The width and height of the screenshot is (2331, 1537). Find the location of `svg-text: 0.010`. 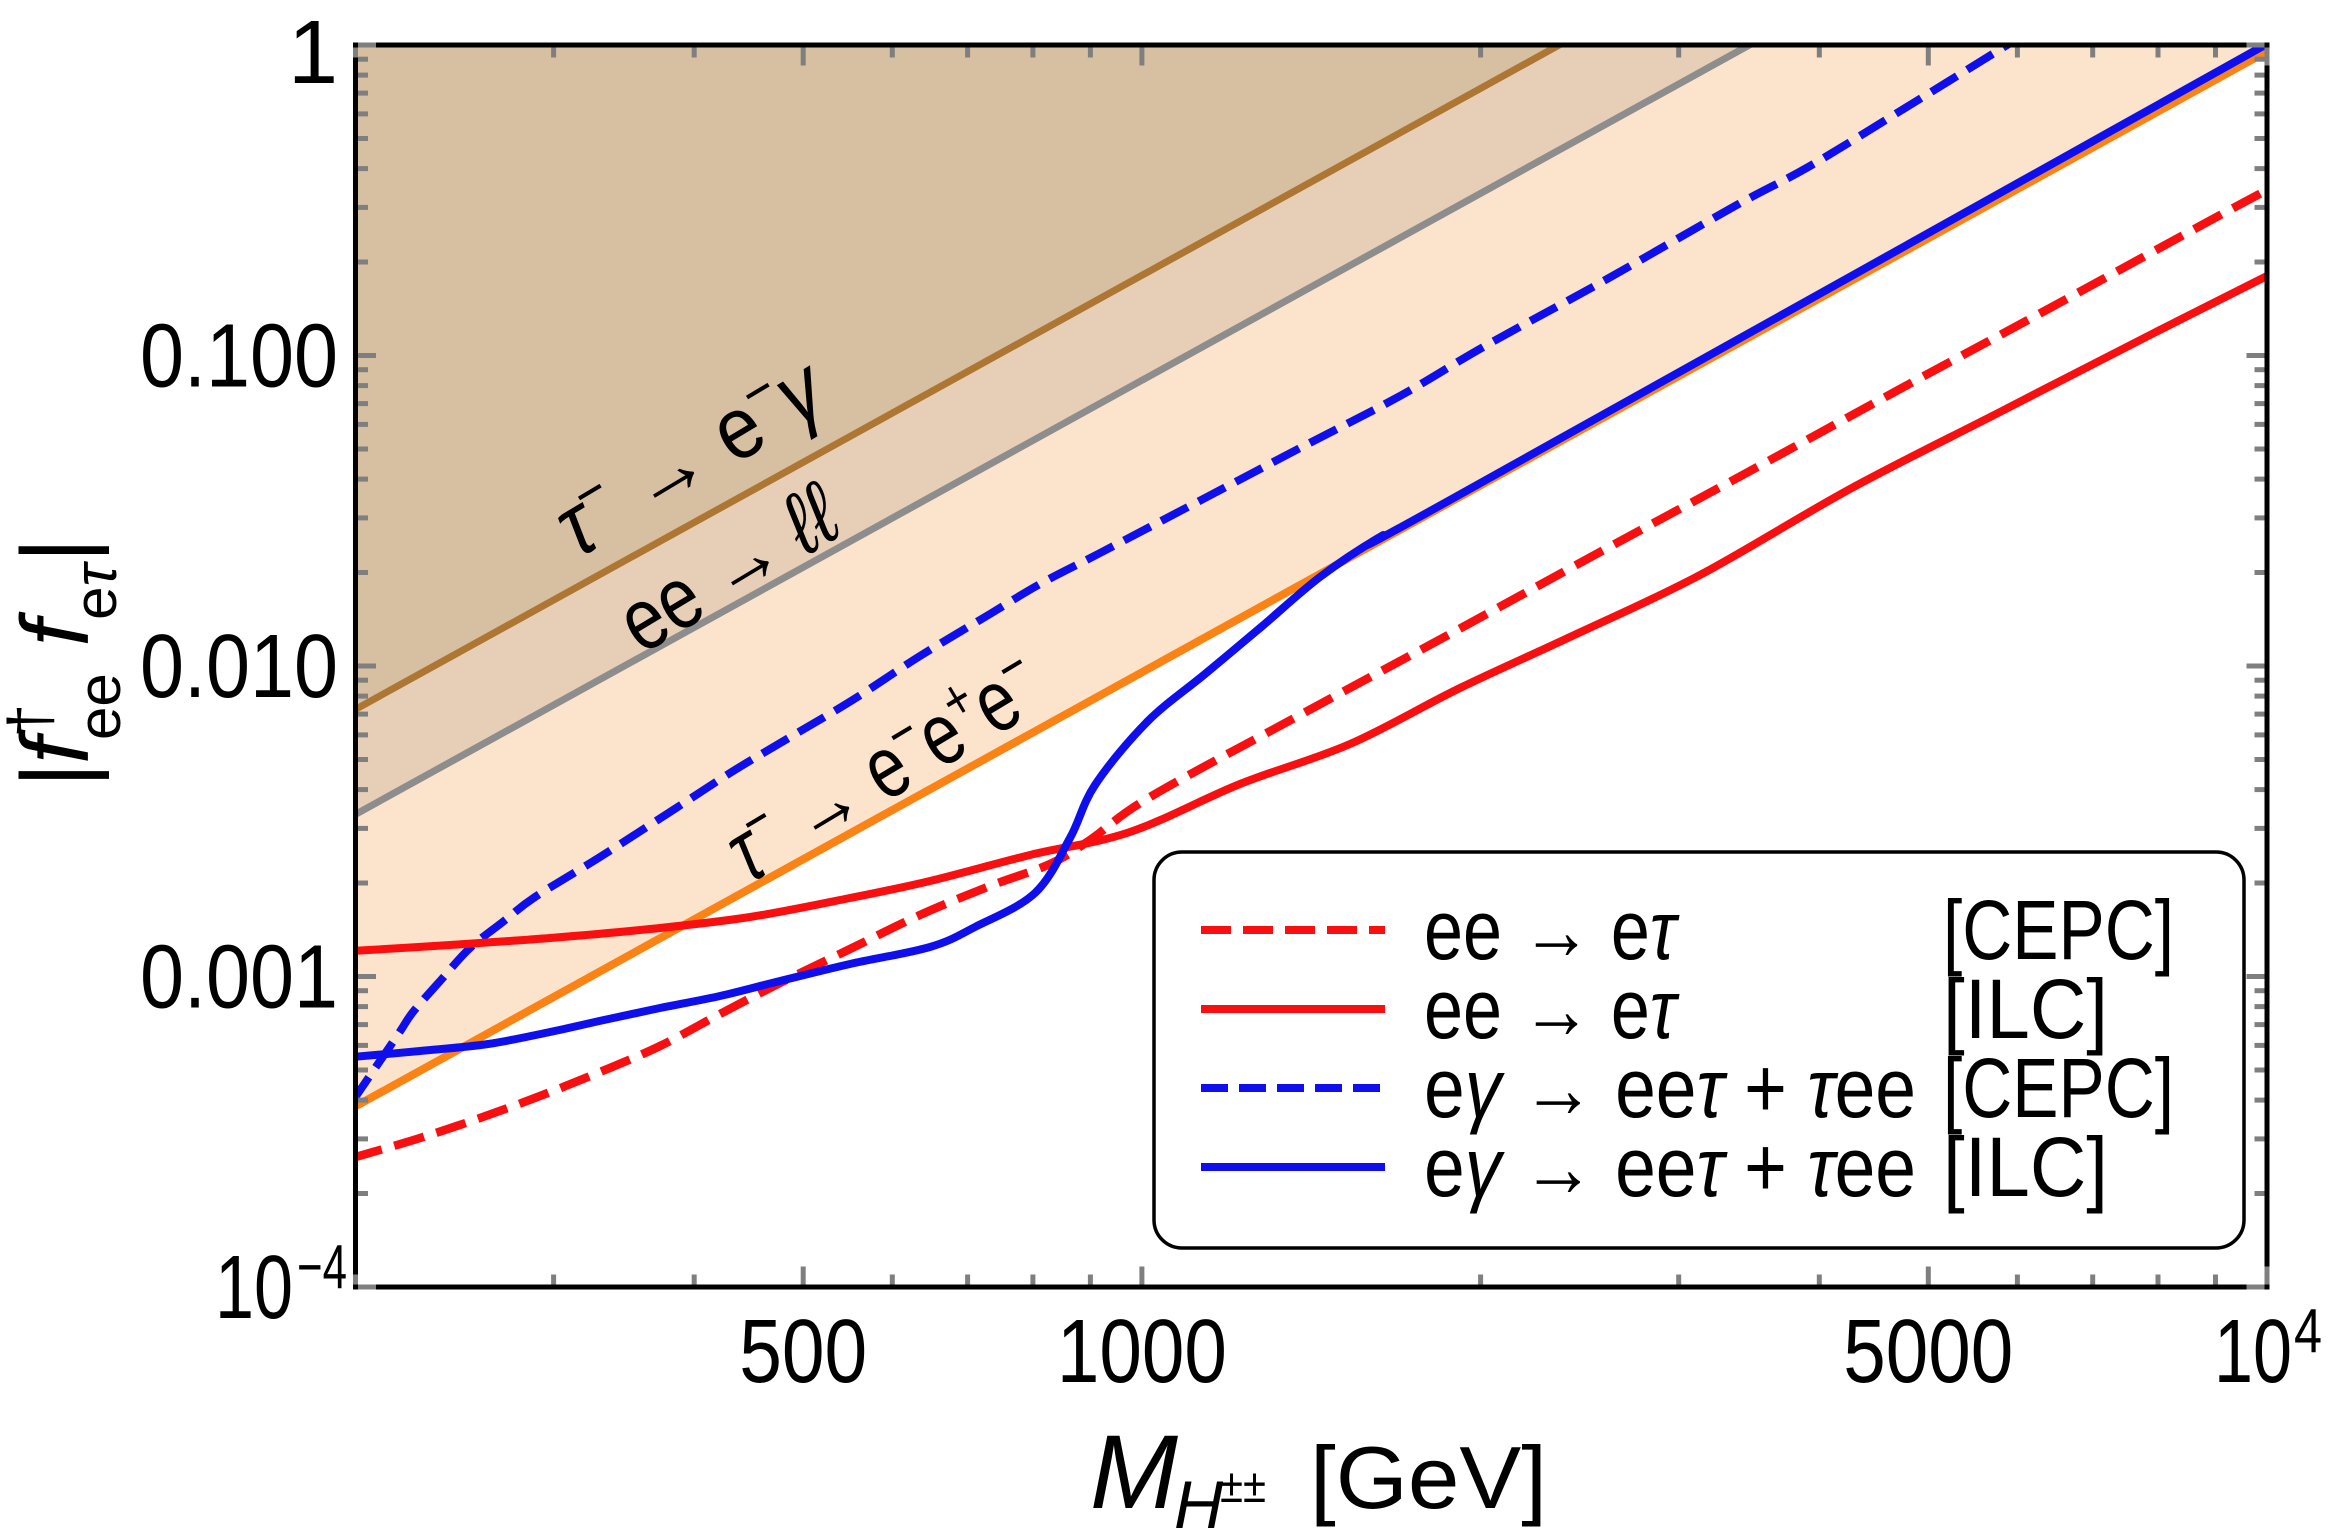

svg-text: 0.010 is located at coordinates (239, 667).